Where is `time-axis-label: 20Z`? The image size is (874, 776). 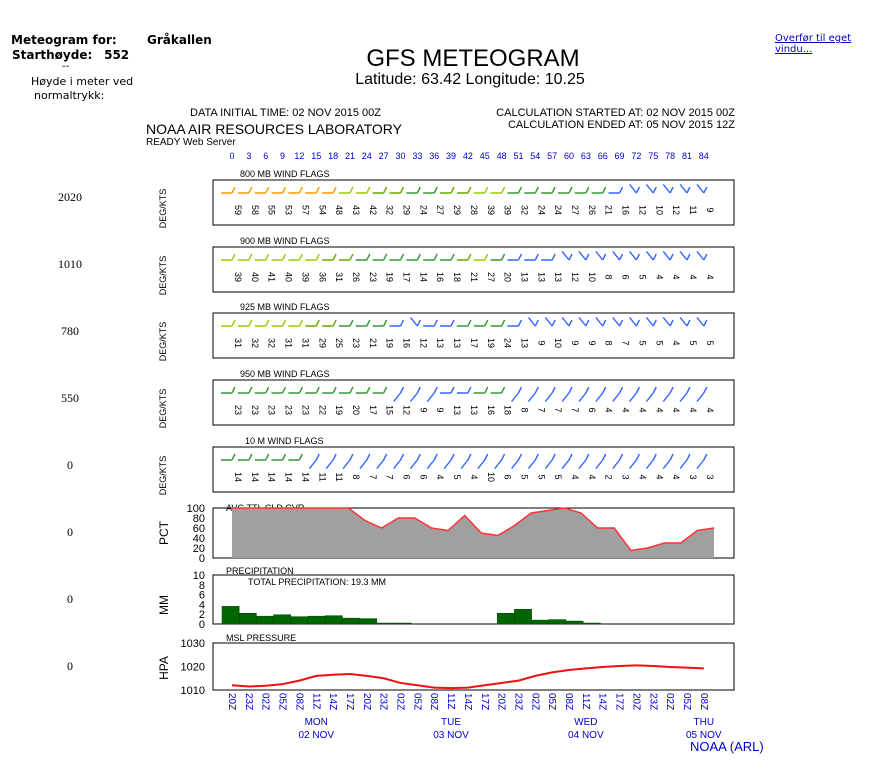
time-axis-label: 20Z is located at coordinates (635, 701).